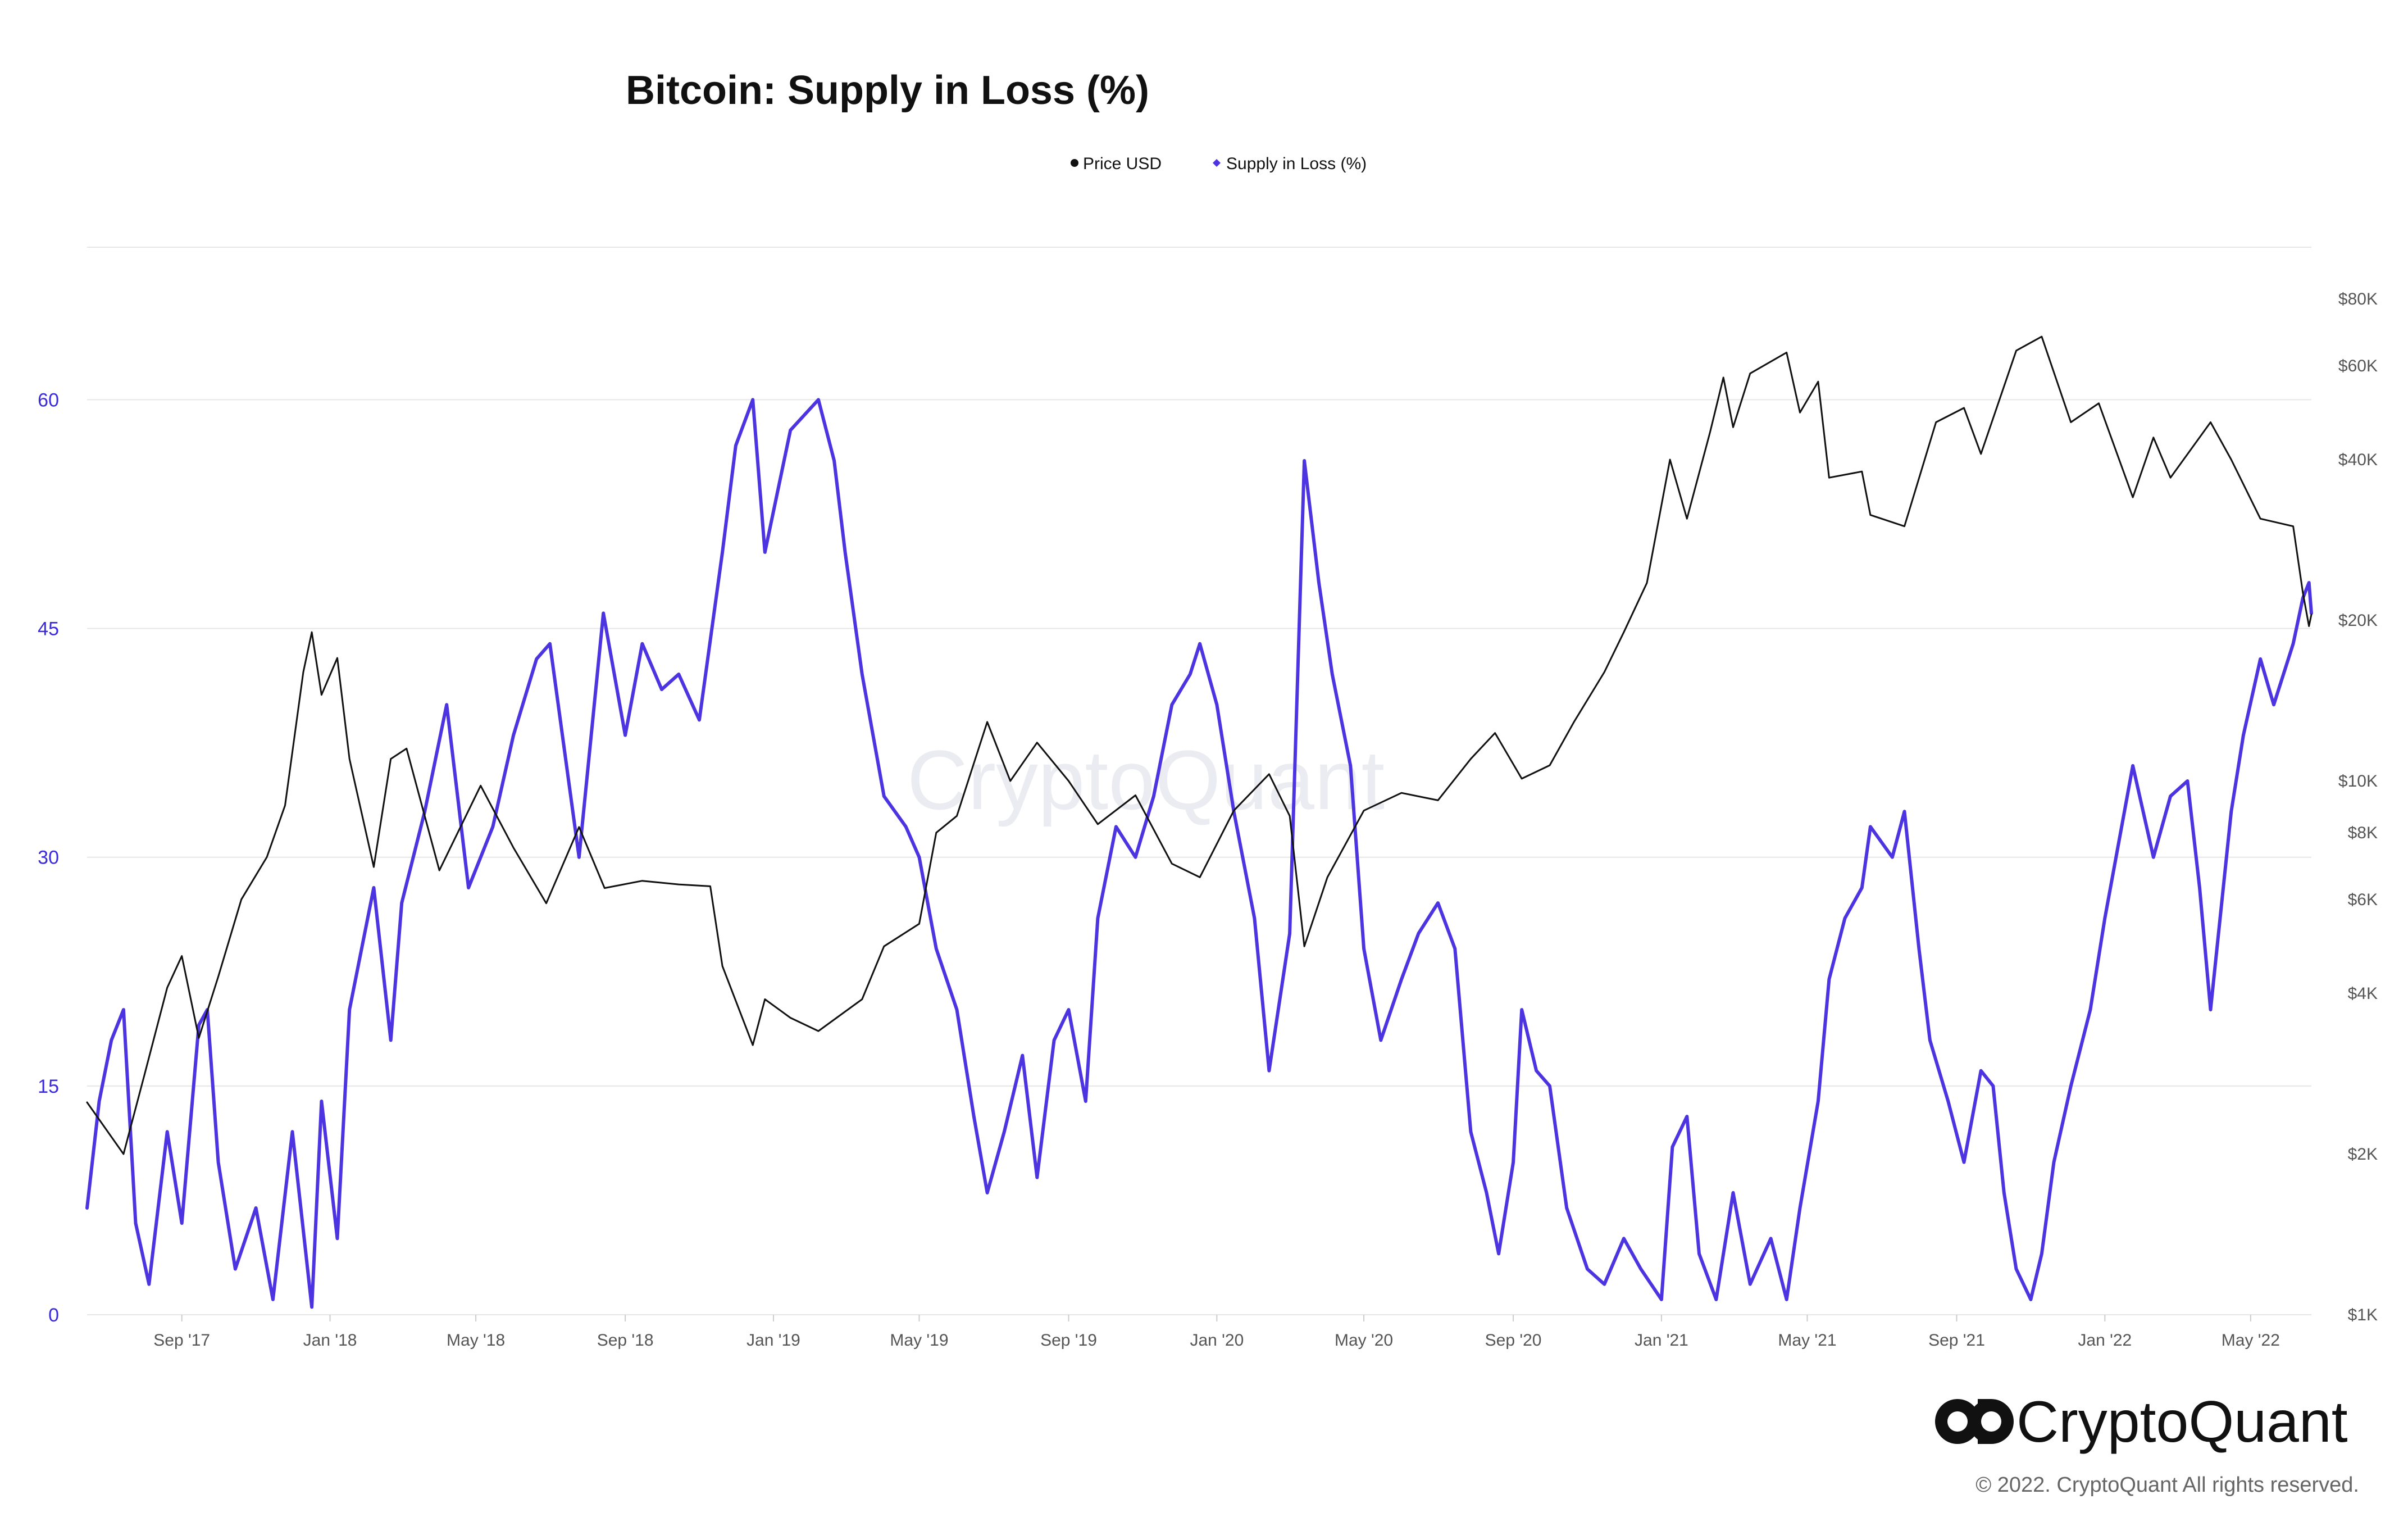  I want to click on watermark-text: CryptoQuant, so click(1146, 780).